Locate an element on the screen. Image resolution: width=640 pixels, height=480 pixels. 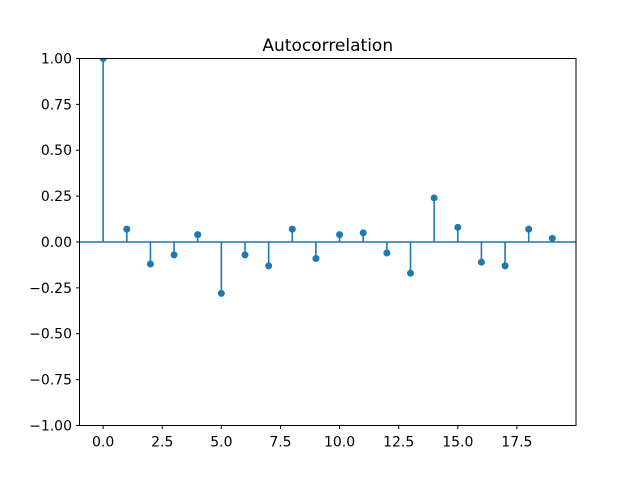
y-tick-label: −1.00 is located at coordinates (50, 426).